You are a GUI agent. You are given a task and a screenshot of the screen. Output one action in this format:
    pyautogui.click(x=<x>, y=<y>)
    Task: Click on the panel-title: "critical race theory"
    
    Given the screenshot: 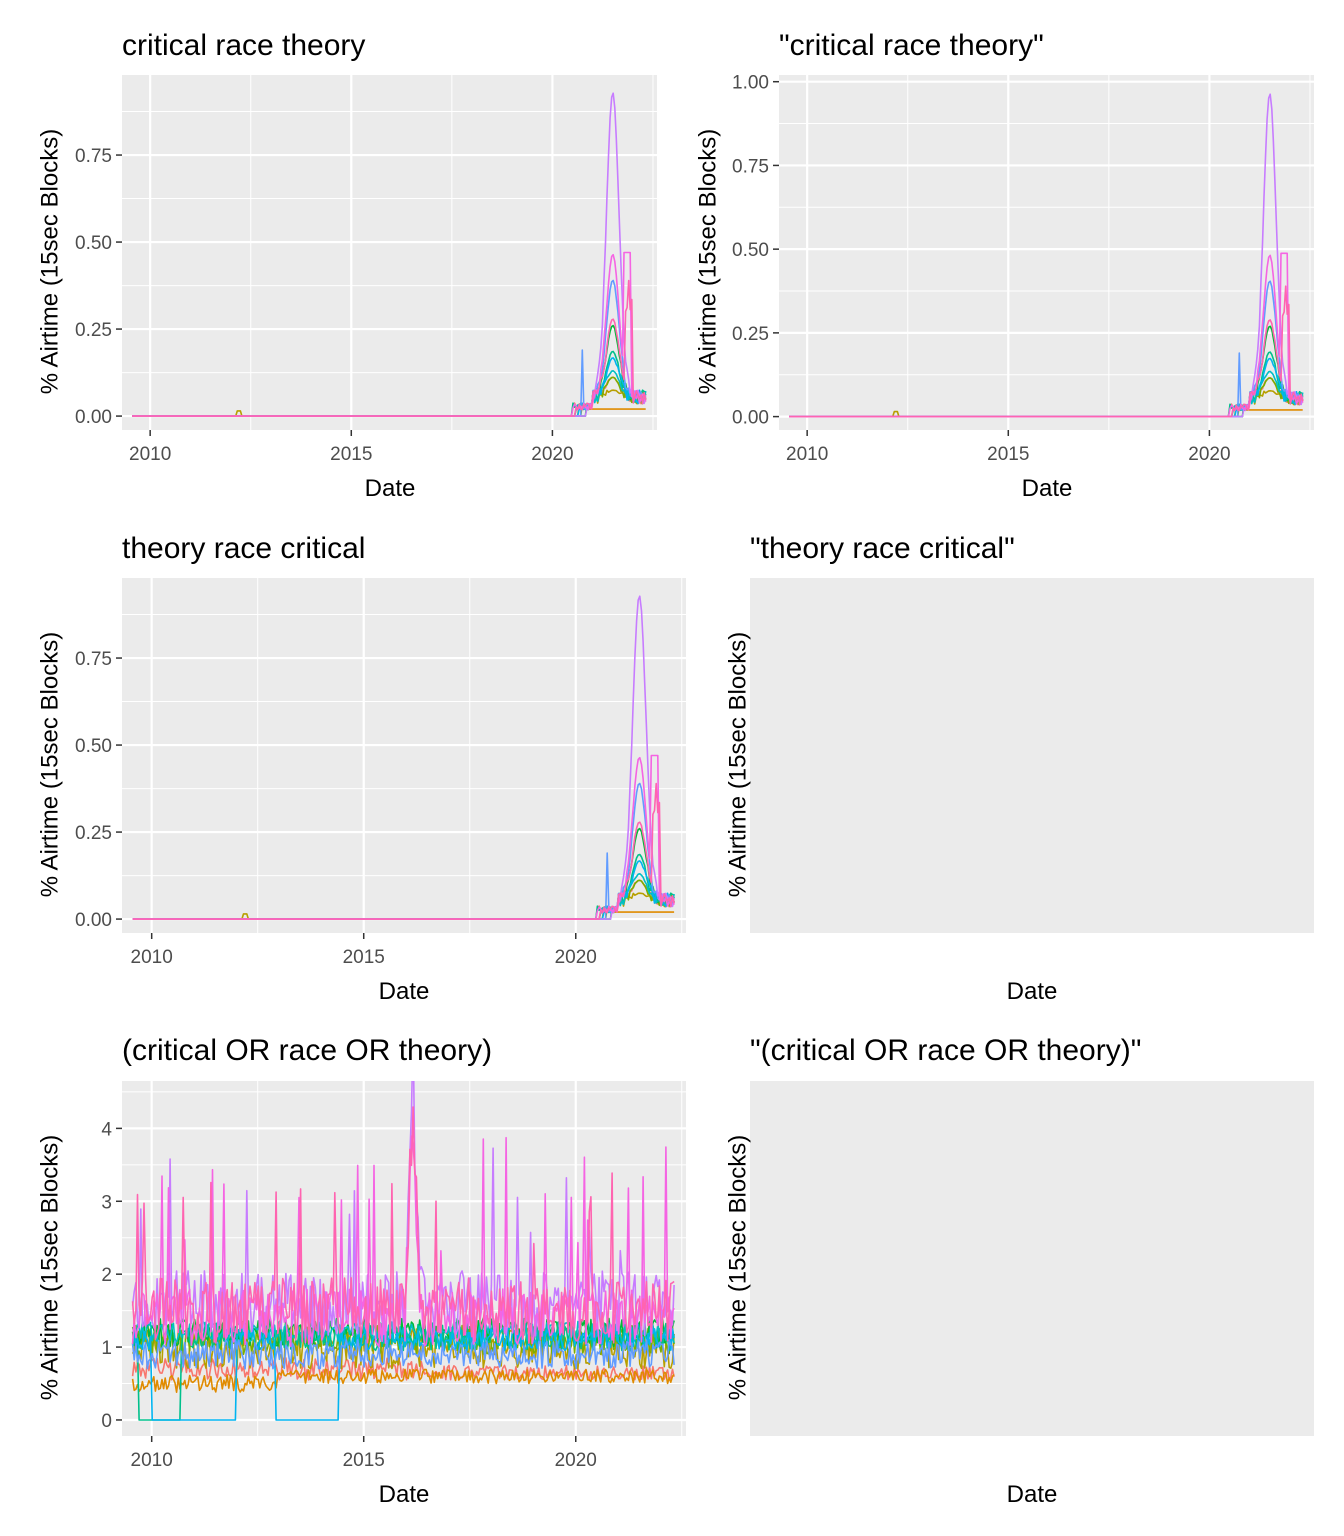 What is the action you would take?
    pyautogui.click(x=911, y=45)
    